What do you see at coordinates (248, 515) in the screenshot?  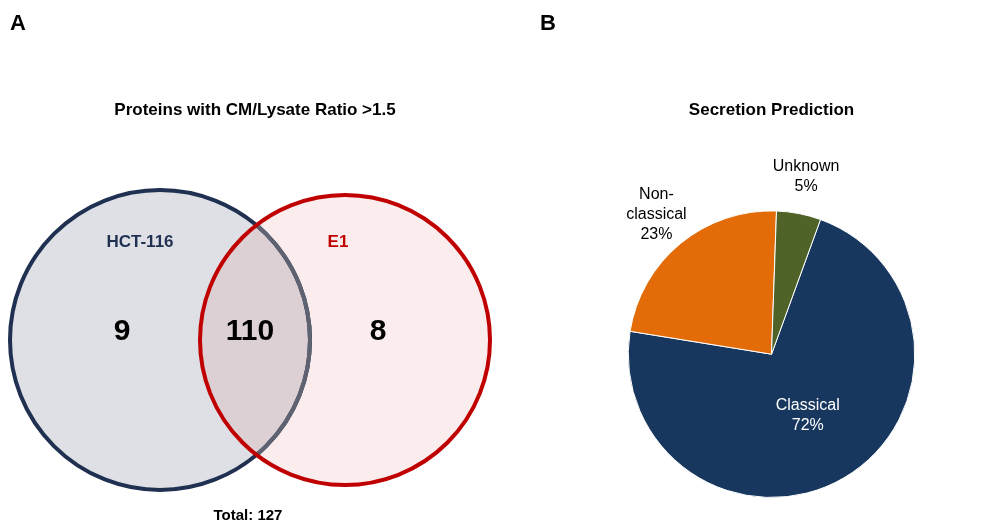 I see `text: Total: 127` at bounding box center [248, 515].